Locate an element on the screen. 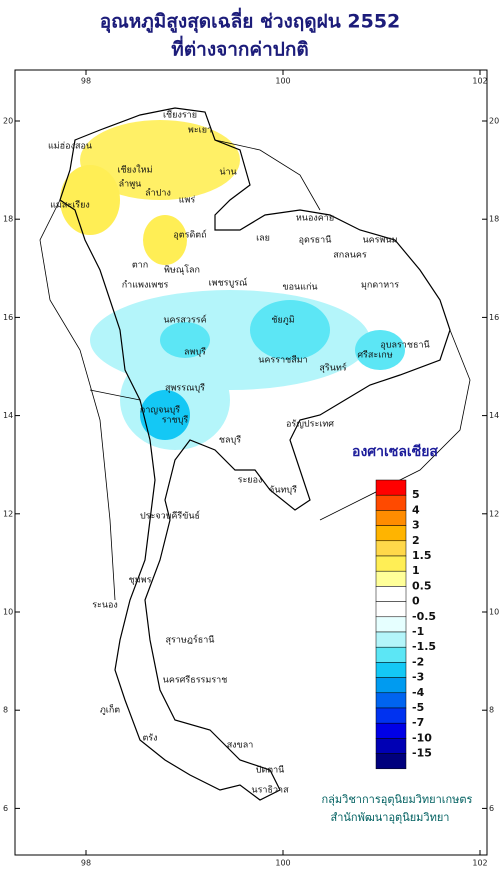 This screenshot has width=500, height=875. place-label: ชัยภูมิ is located at coordinates (282, 320).